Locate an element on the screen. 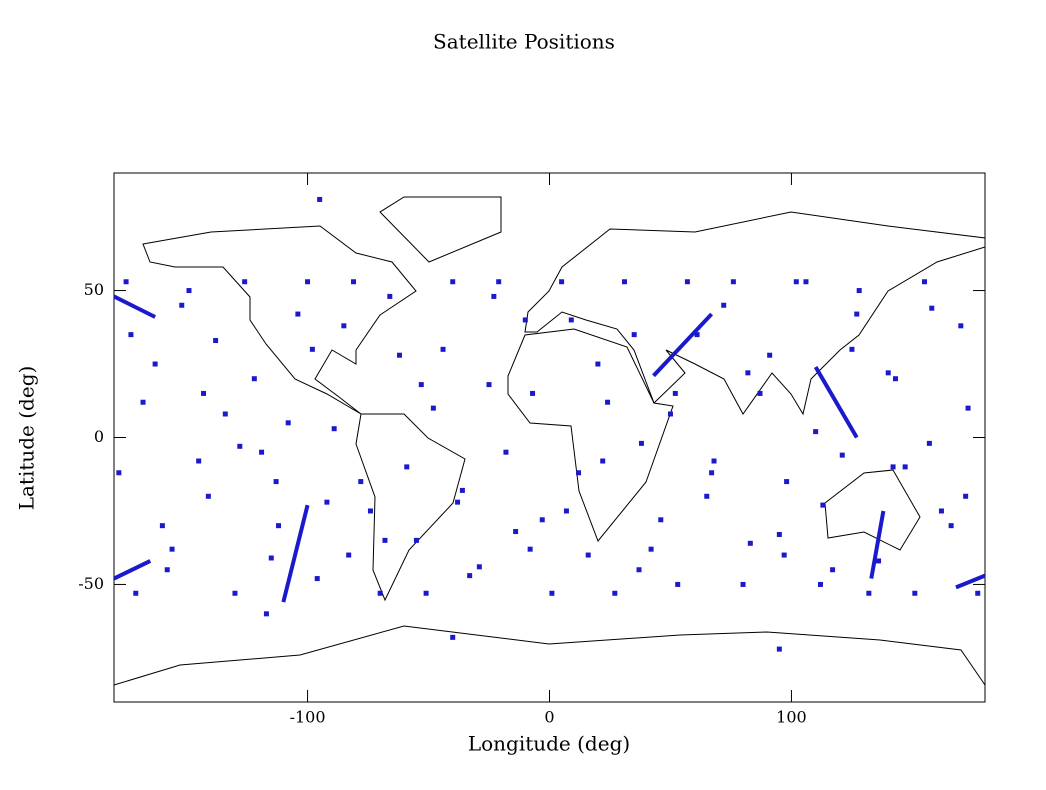  x-tick-label: 0 is located at coordinates (549, 717).